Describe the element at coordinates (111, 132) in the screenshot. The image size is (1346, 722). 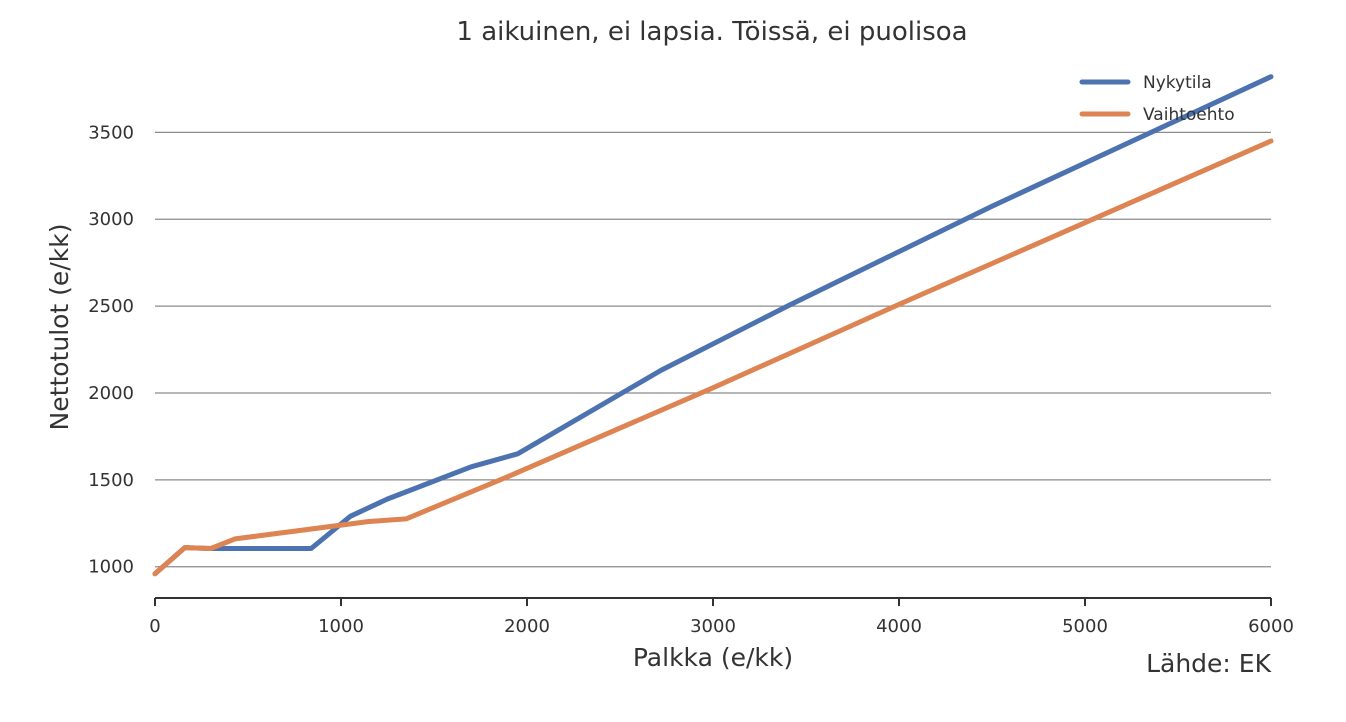
I see `y-tick-label: 3500` at that location.